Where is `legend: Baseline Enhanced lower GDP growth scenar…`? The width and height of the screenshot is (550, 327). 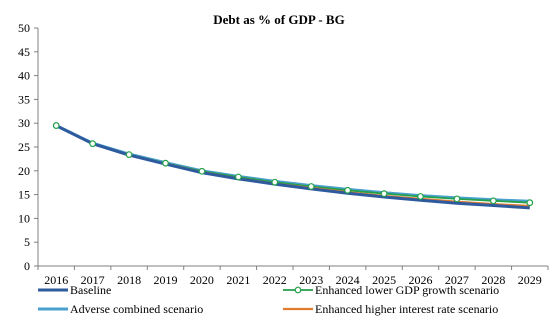 legend: Baseline Enhanced lower GDP growth scenar… is located at coordinates (268, 299).